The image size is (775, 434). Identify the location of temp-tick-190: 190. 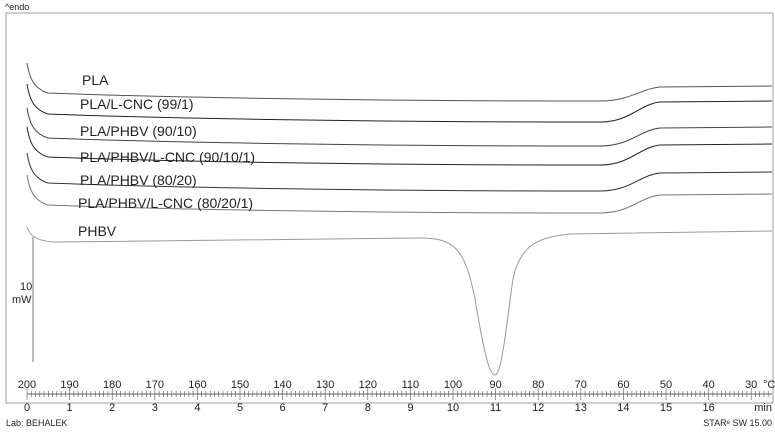
(69, 385).